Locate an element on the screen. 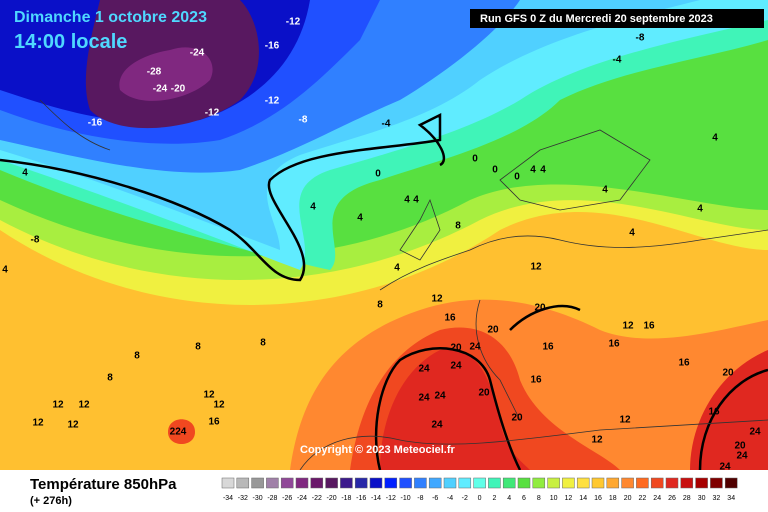 The image size is (768, 512). legend-tick-label: -4 is located at coordinates (450, 498).